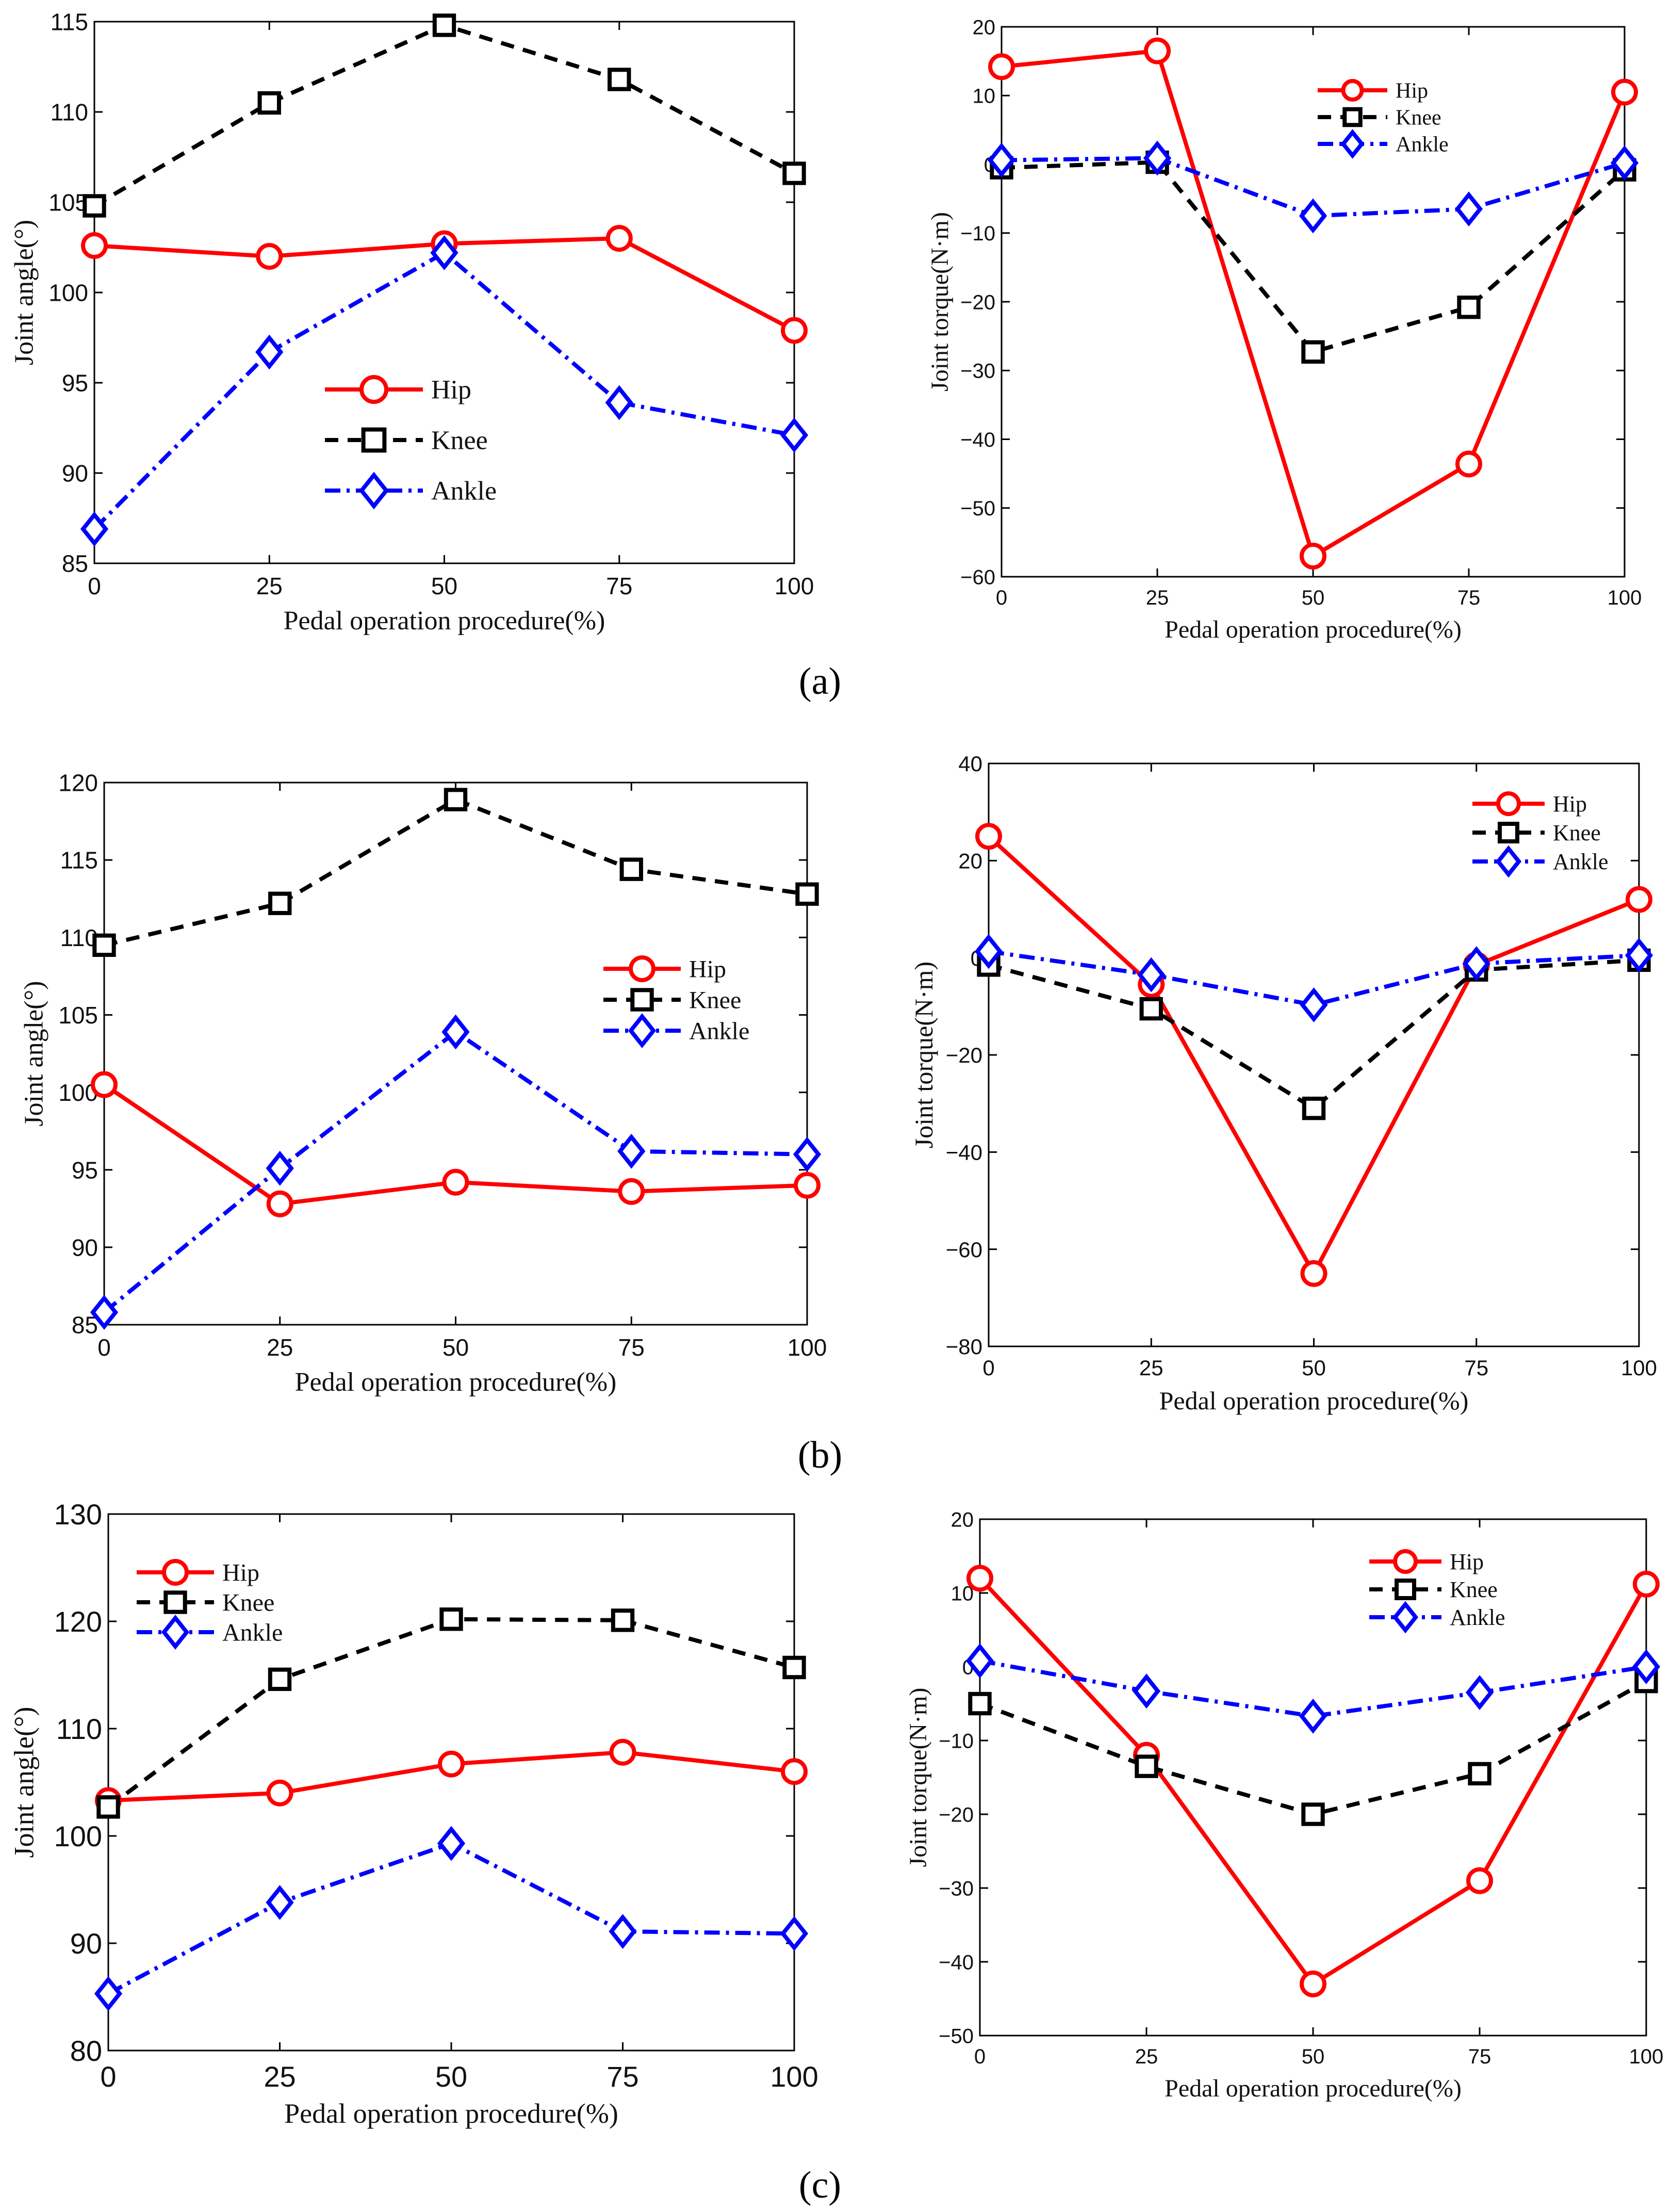  I want to click on y-tick-label: −60, so click(977, 577).